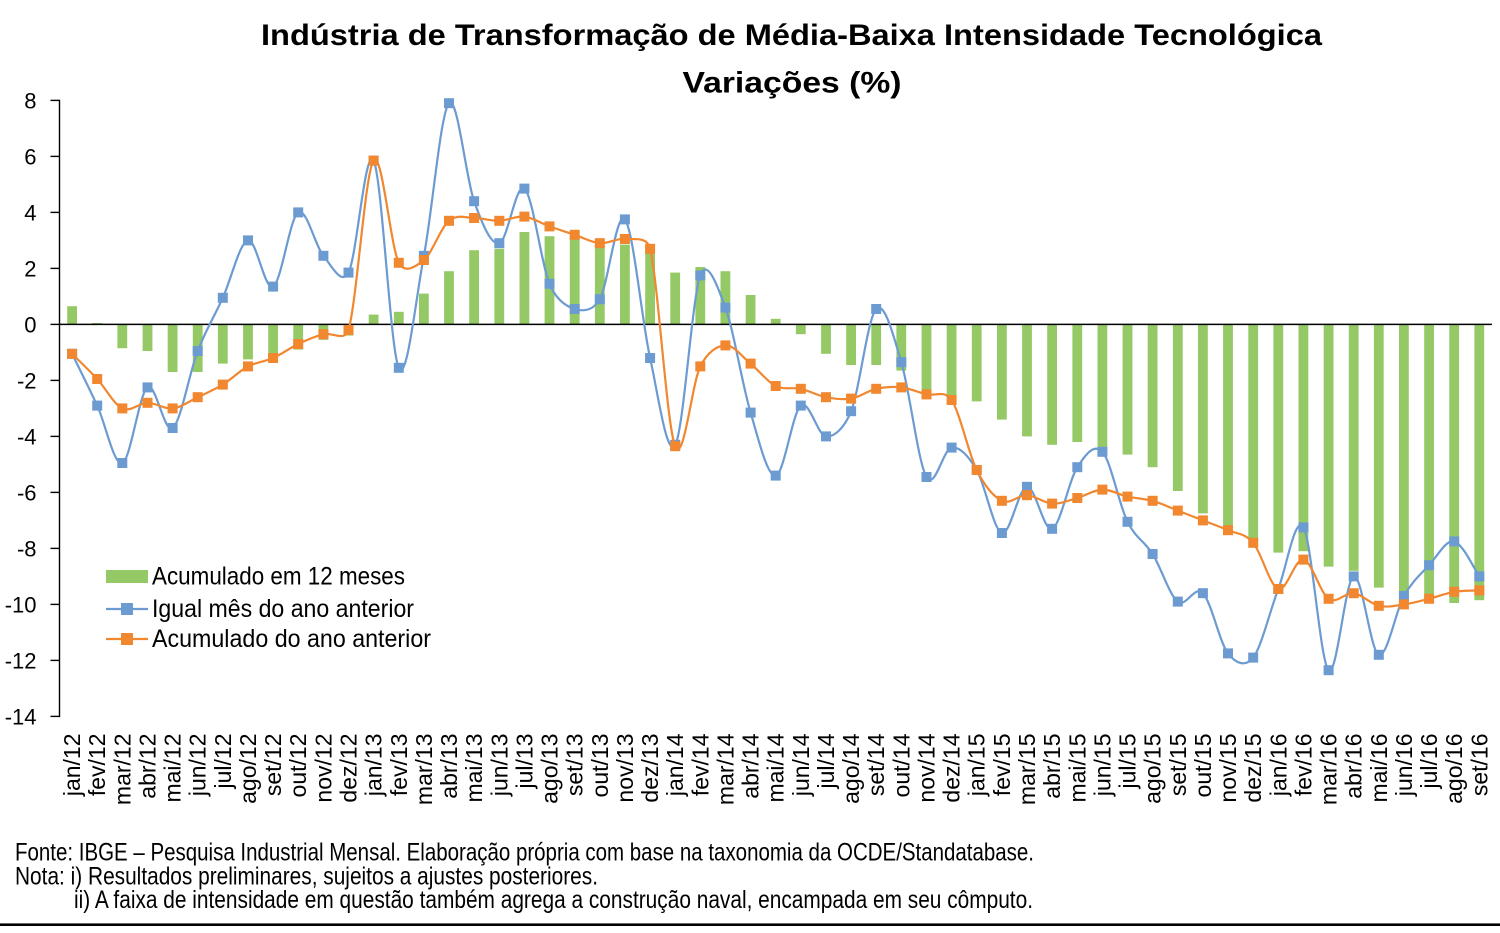 The image size is (1500, 933). What do you see at coordinates (72, 766) in the screenshot?
I see `svg-text: jan/12` at bounding box center [72, 766].